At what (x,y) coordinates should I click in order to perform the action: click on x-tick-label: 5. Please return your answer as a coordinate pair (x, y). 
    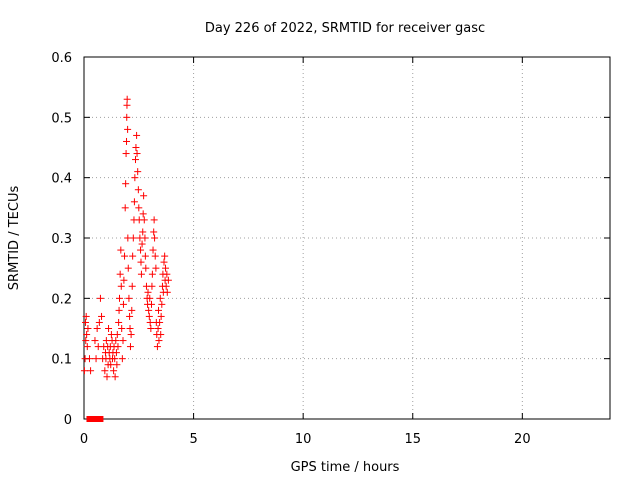
    Looking at the image, I should click on (193, 439).